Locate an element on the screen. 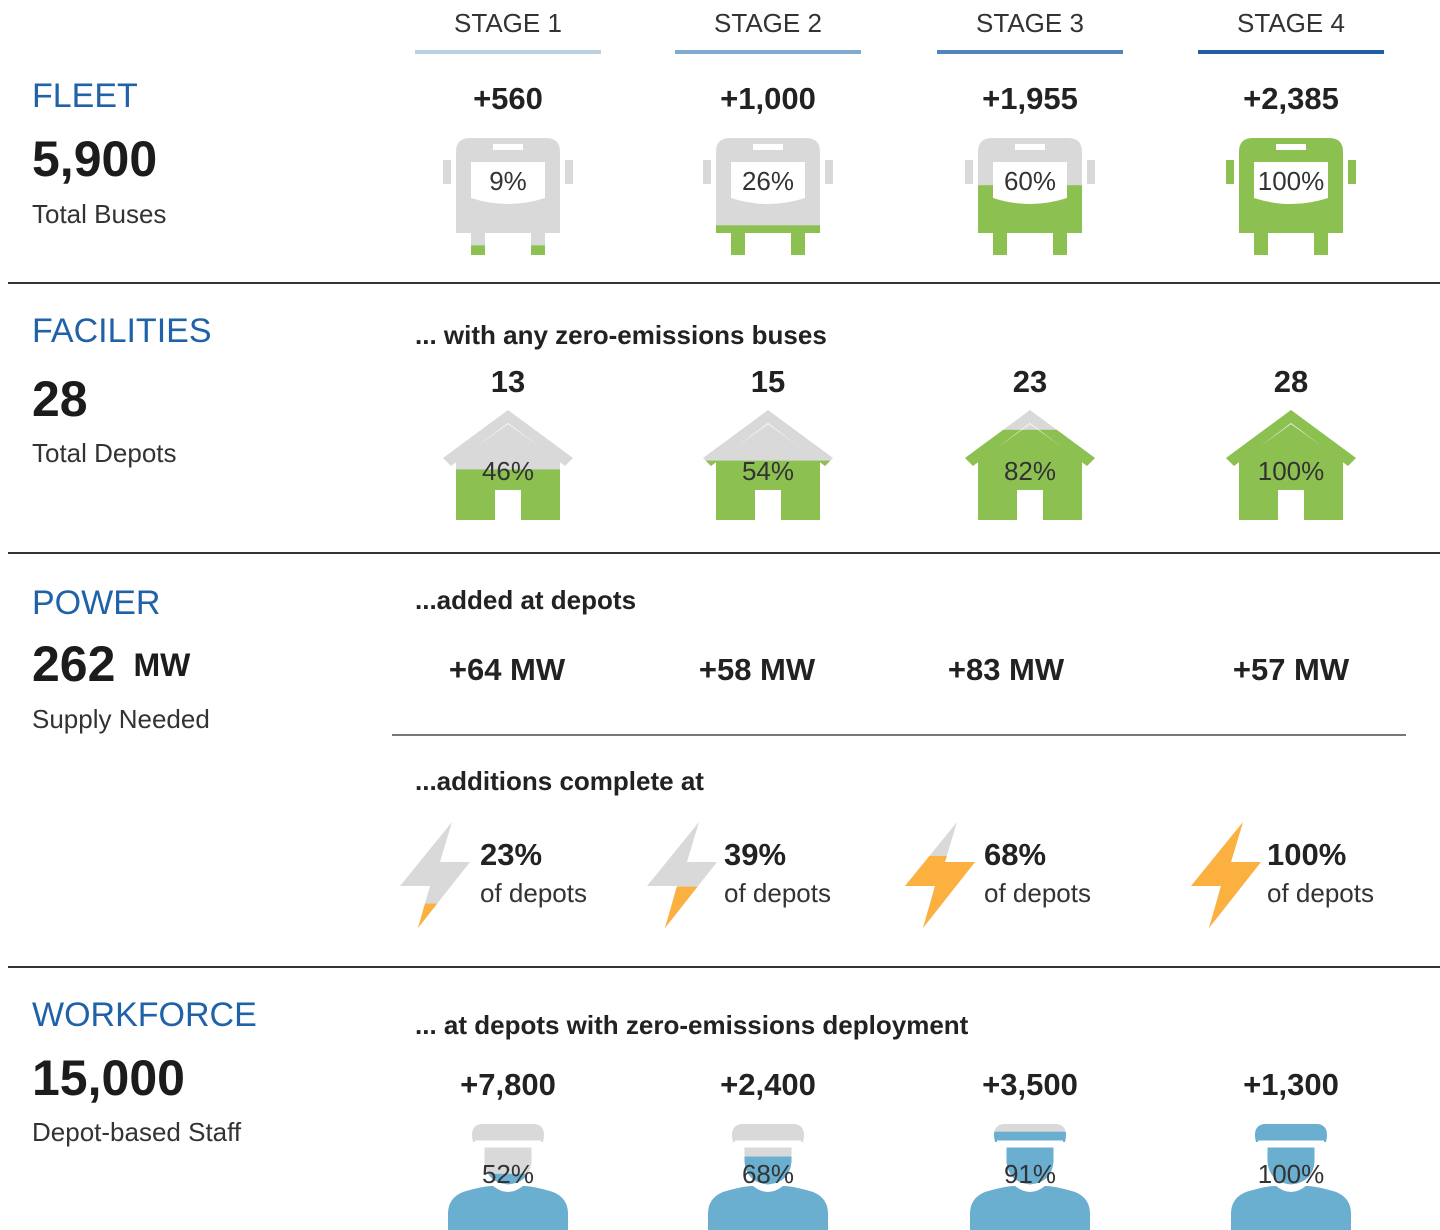 This screenshot has height=1230, width=1440. total: 262 MW is located at coordinates (111, 664).